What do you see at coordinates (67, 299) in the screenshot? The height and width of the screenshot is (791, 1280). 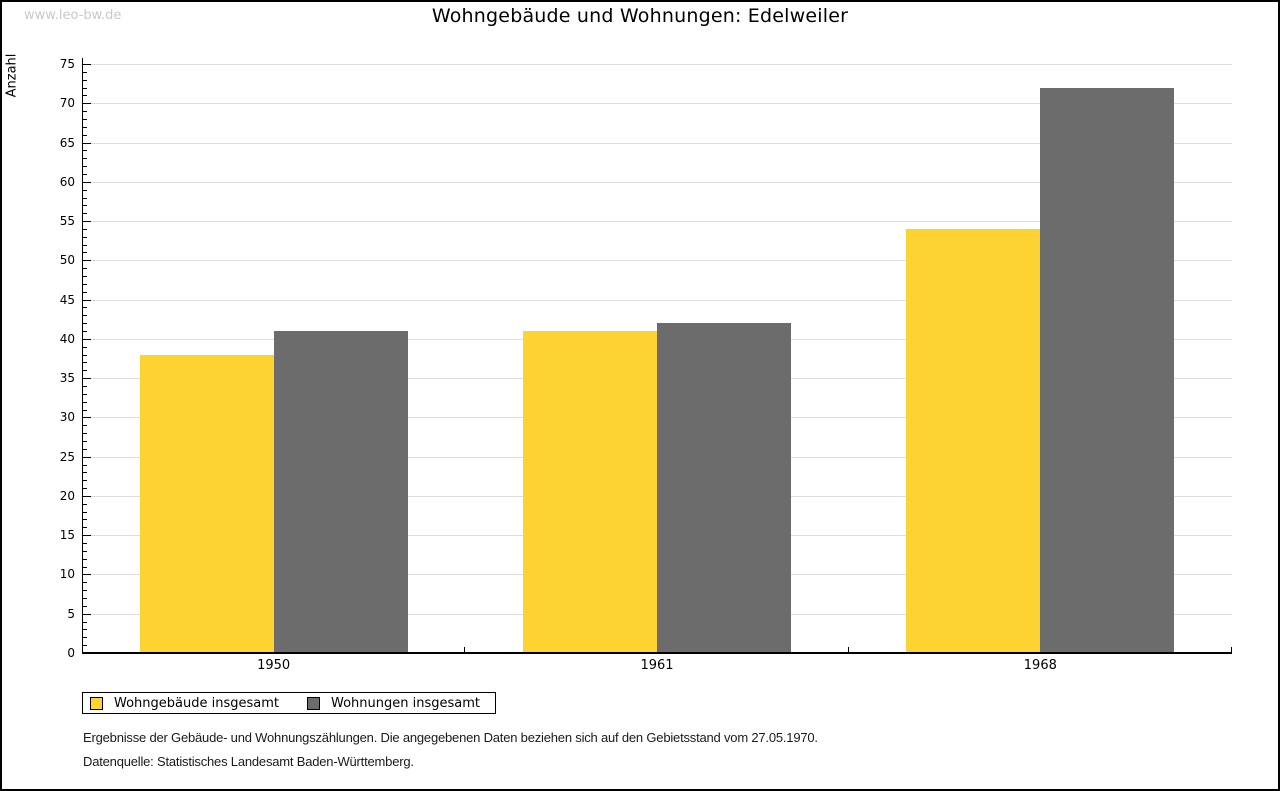 I see `y-tick-label: 45` at bounding box center [67, 299].